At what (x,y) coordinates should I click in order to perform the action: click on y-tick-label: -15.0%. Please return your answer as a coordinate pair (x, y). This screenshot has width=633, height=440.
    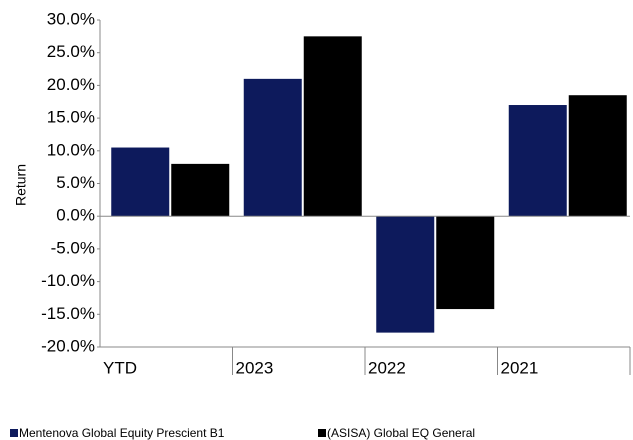
    Looking at the image, I should click on (68, 313).